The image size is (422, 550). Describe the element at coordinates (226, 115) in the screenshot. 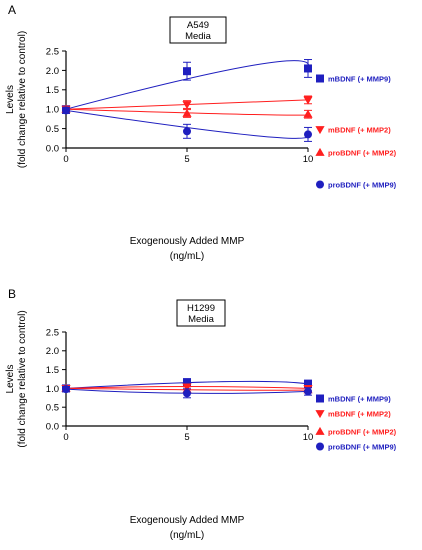

I see `series-1: mBDNF (+ MMP2)` at that location.